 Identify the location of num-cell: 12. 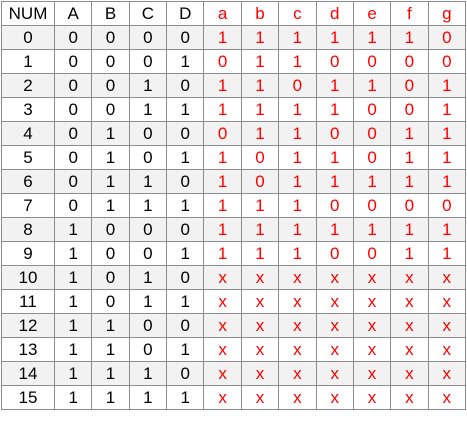
(28, 325).